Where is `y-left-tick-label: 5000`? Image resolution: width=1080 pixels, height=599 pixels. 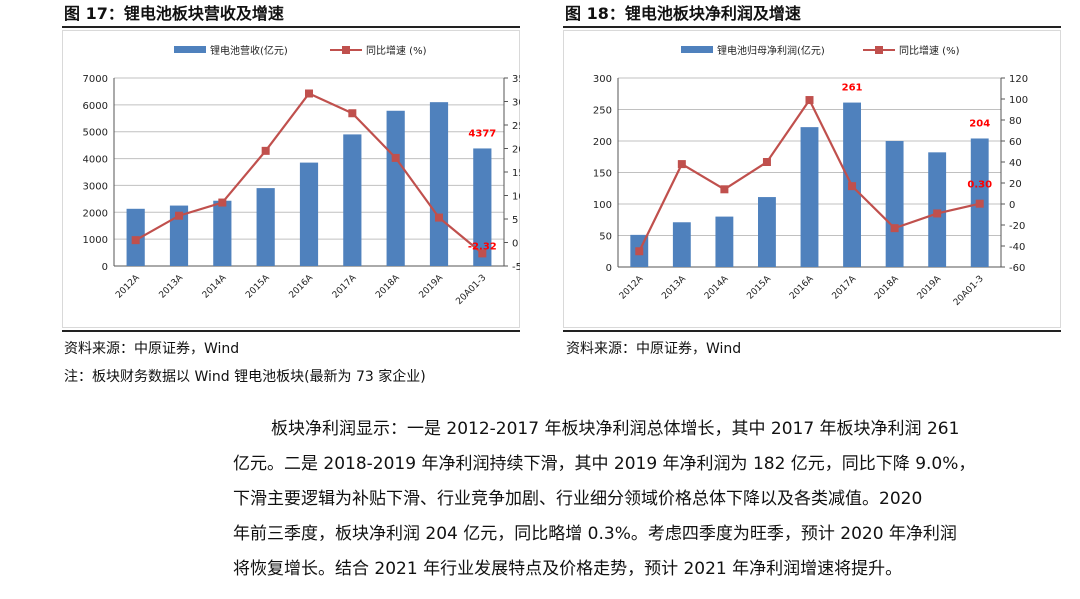 y-left-tick-label: 5000 is located at coordinates (95, 133).